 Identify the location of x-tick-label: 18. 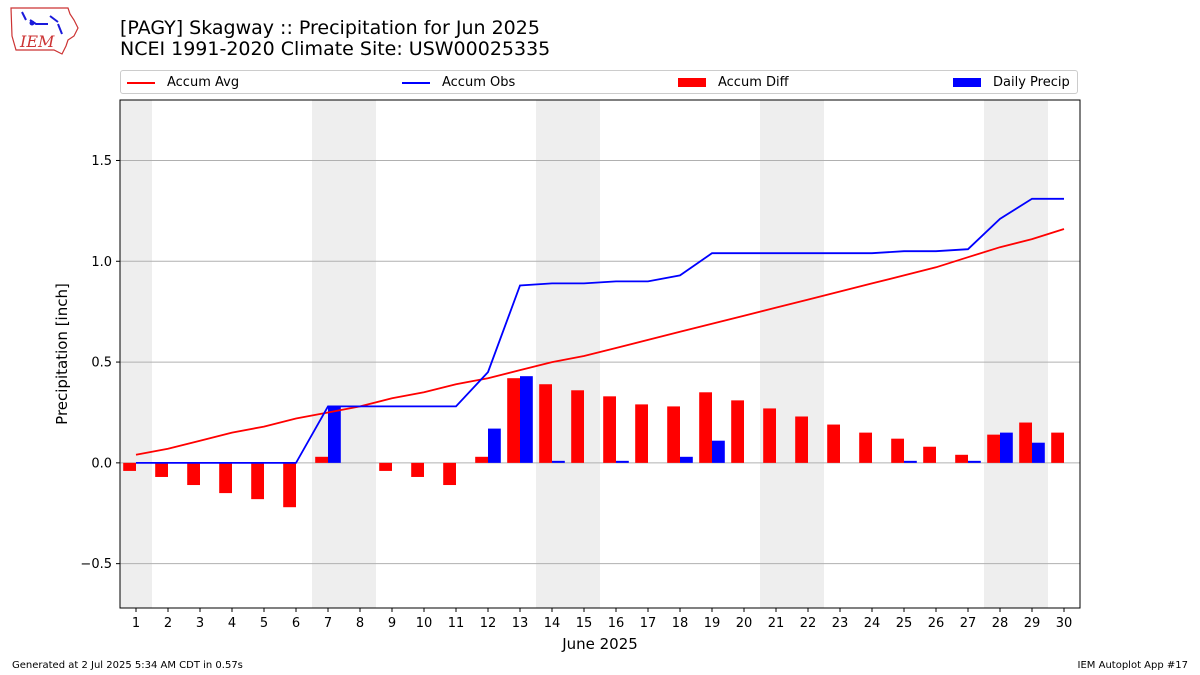
(680, 623).